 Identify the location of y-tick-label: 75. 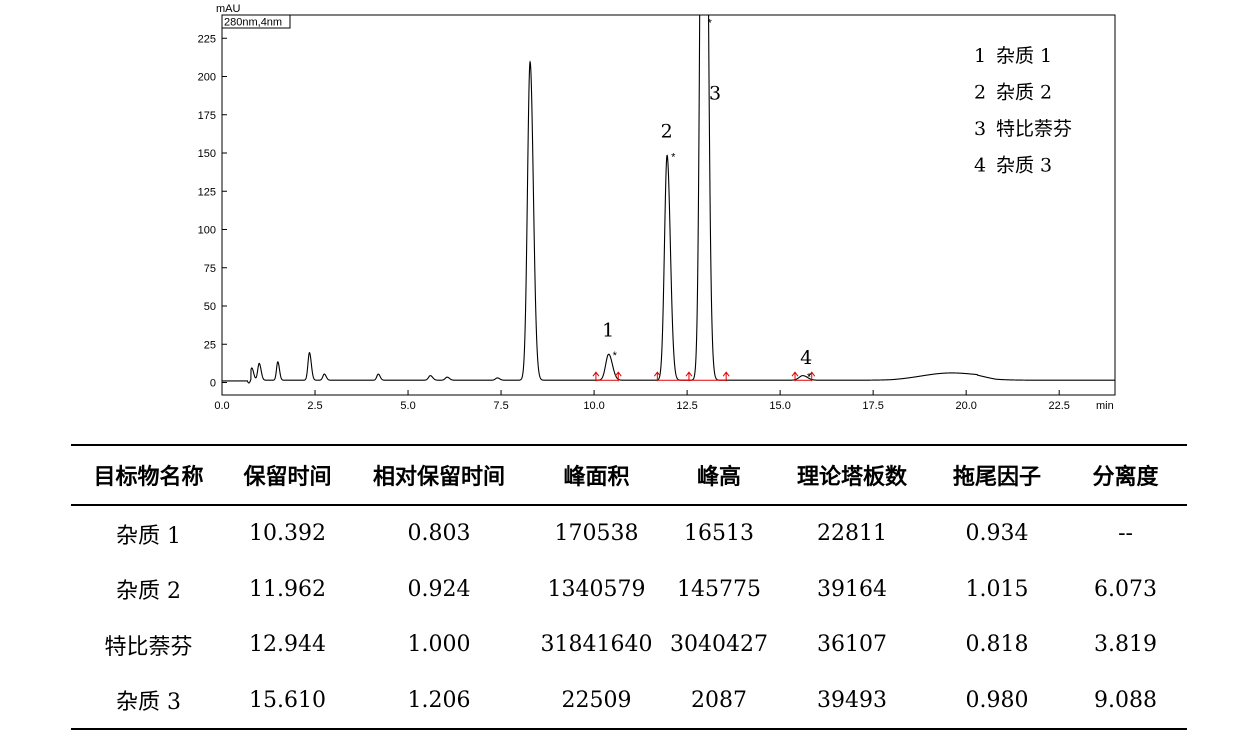
(210, 269).